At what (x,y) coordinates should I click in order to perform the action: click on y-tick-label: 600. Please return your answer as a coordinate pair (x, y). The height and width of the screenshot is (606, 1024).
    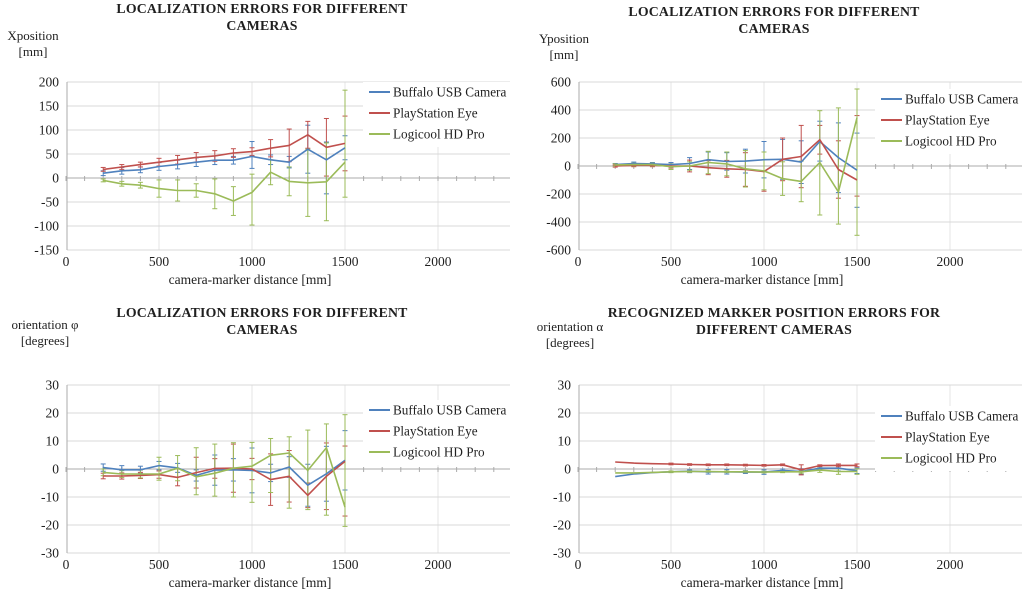
    Looking at the image, I should click on (561, 82).